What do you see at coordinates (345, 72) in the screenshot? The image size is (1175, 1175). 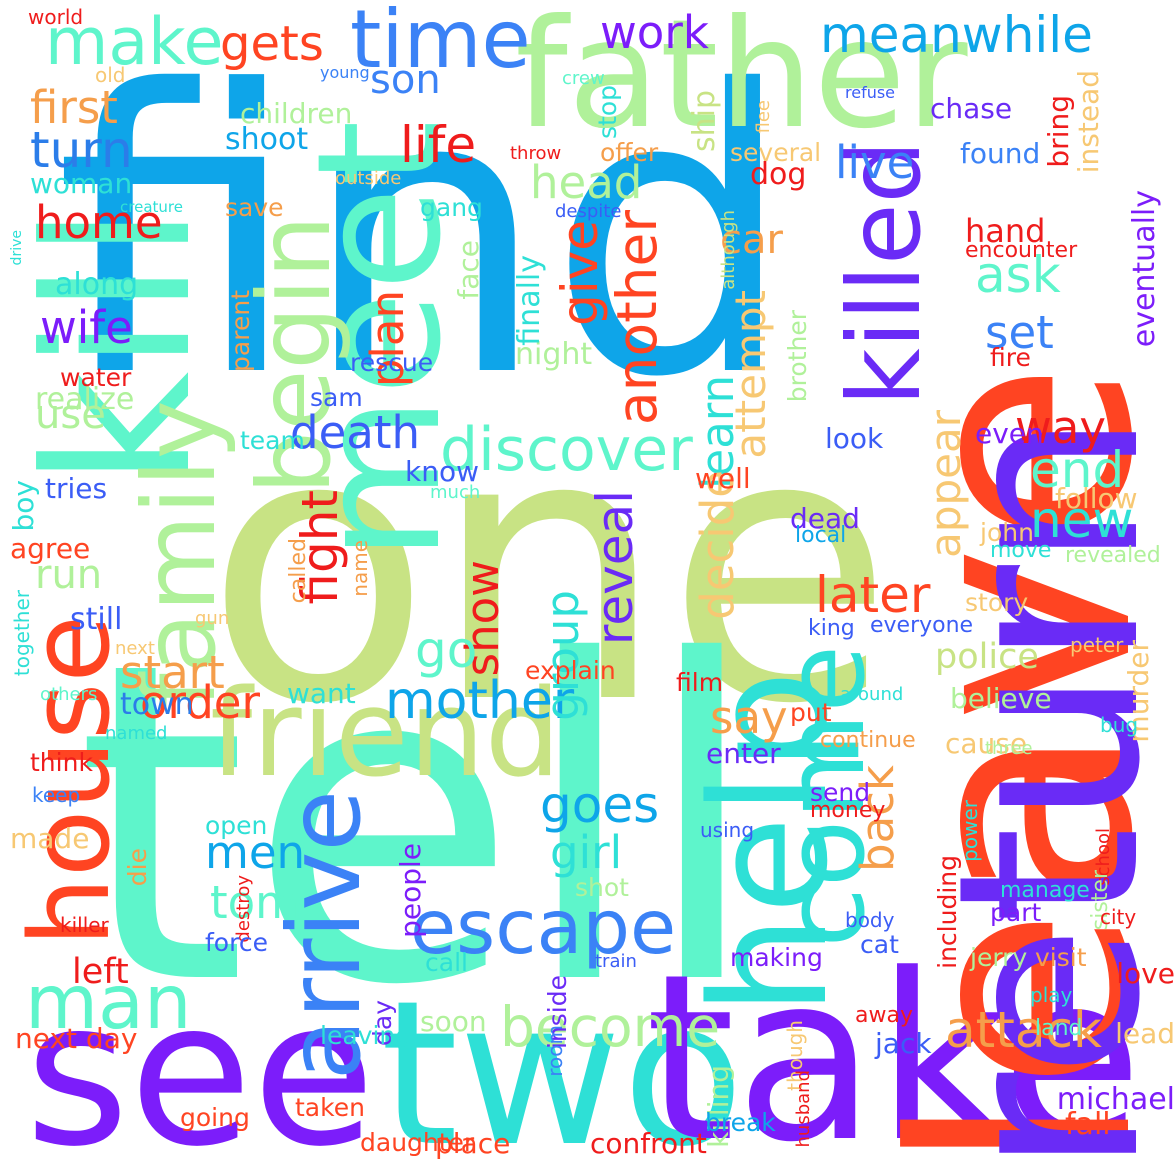 I see `word: young` at bounding box center [345, 72].